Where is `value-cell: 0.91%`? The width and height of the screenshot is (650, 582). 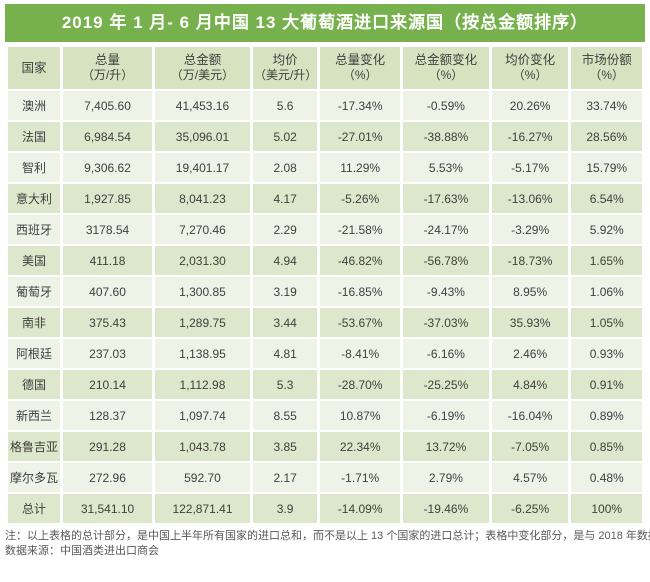 value-cell: 0.91% is located at coordinates (606, 384).